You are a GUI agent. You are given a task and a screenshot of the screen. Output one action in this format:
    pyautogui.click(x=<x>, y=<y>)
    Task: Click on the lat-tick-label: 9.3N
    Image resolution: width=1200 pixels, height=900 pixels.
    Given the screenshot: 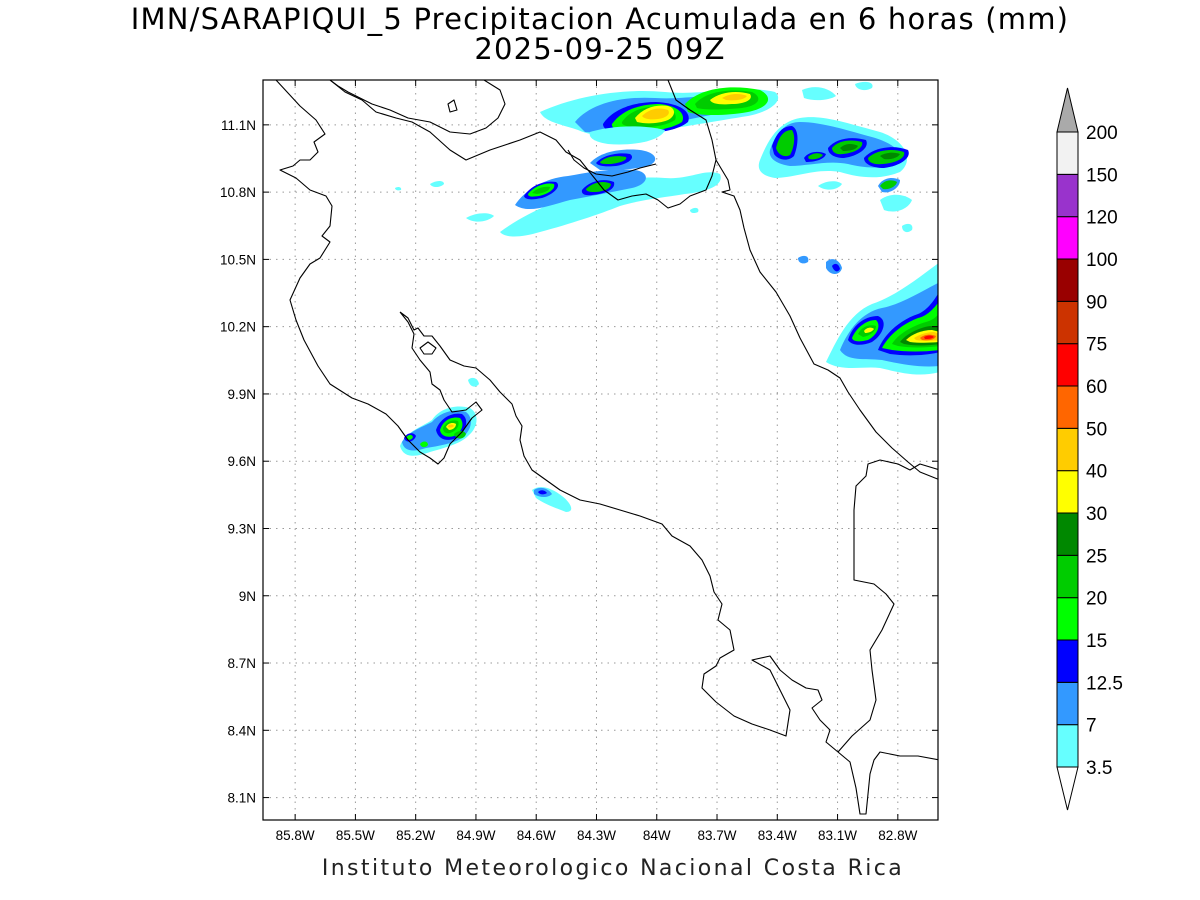 What is the action you would take?
    pyautogui.click(x=241, y=528)
    